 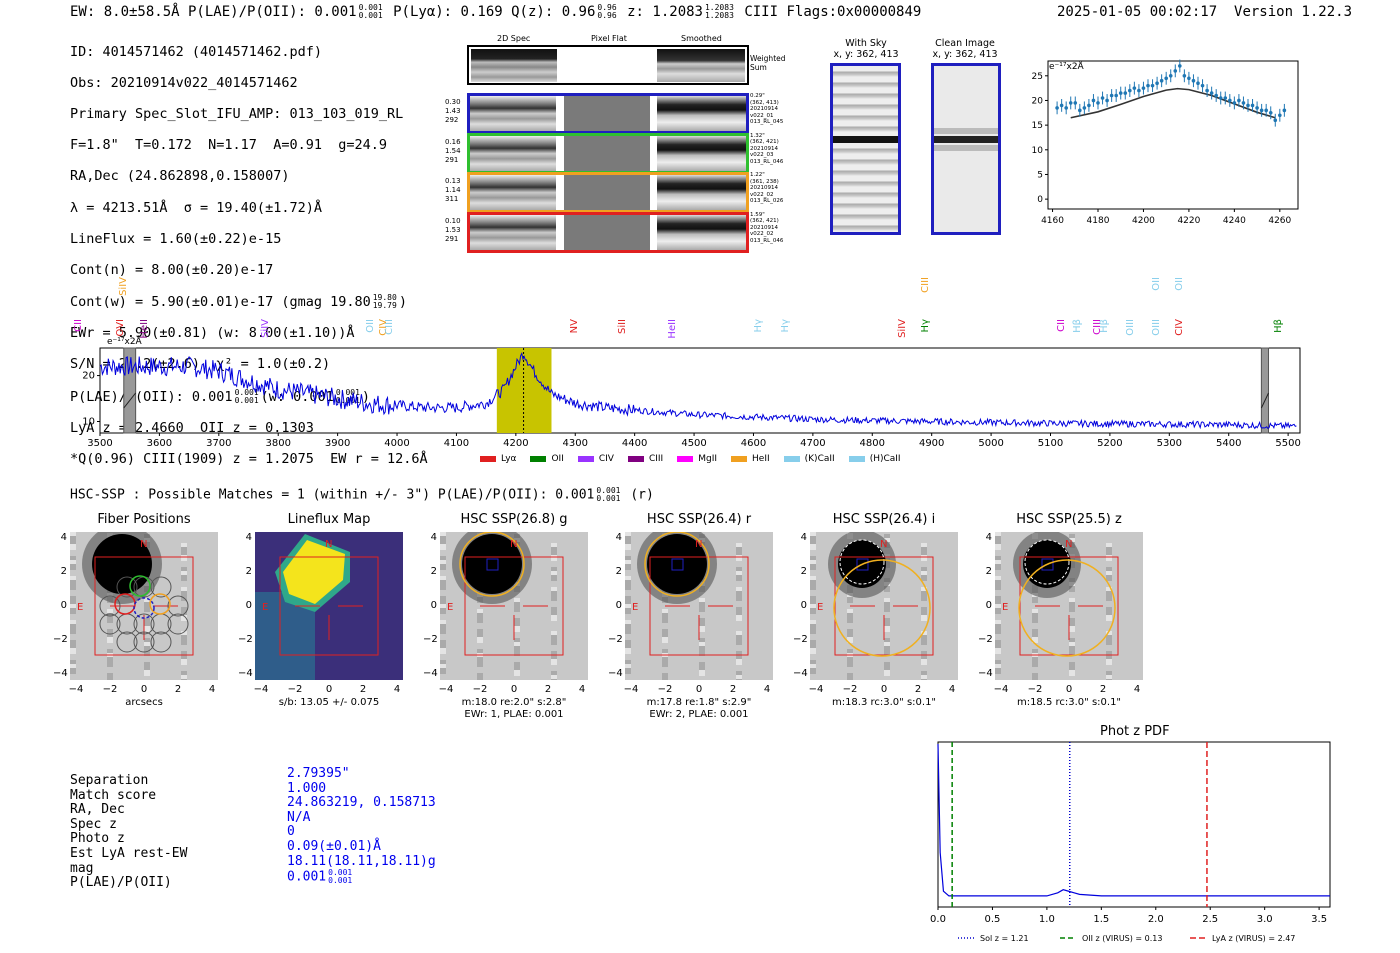 I want to click on clean-halo-top, so click(x=966, y=131).